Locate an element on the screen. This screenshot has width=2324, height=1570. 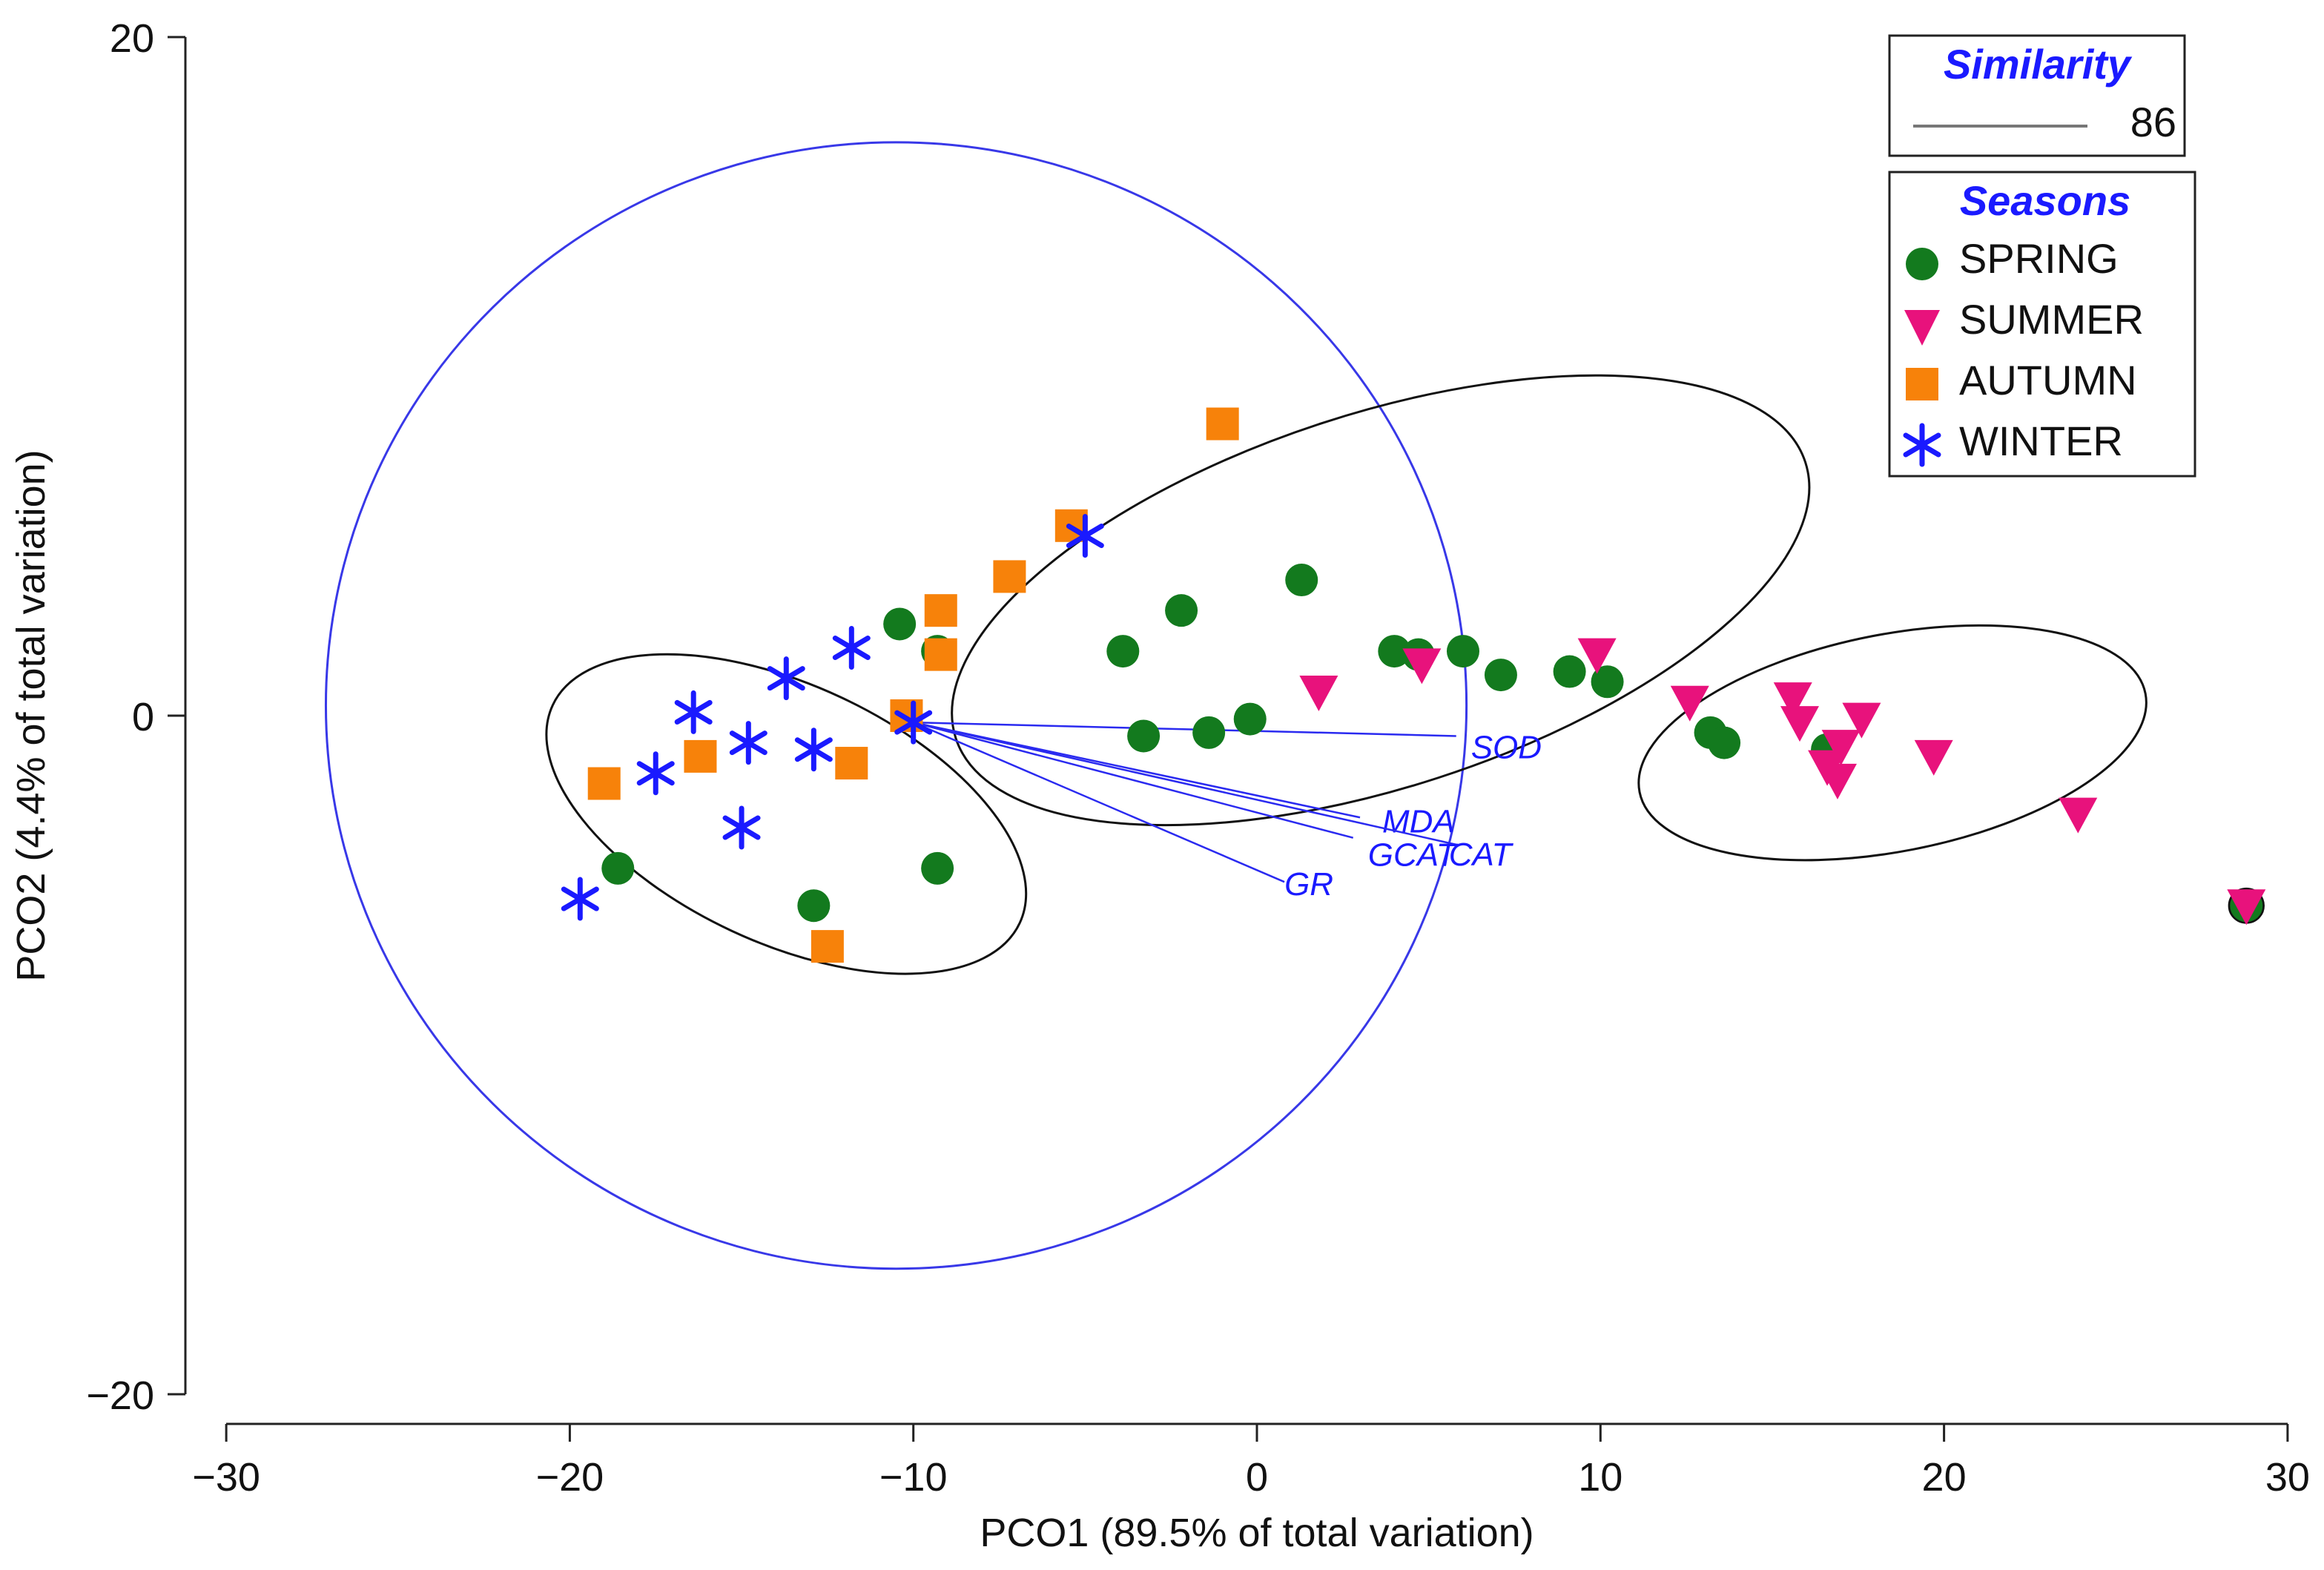
x-tick-label-6: 30 is located at coordinates (2288, 1477).